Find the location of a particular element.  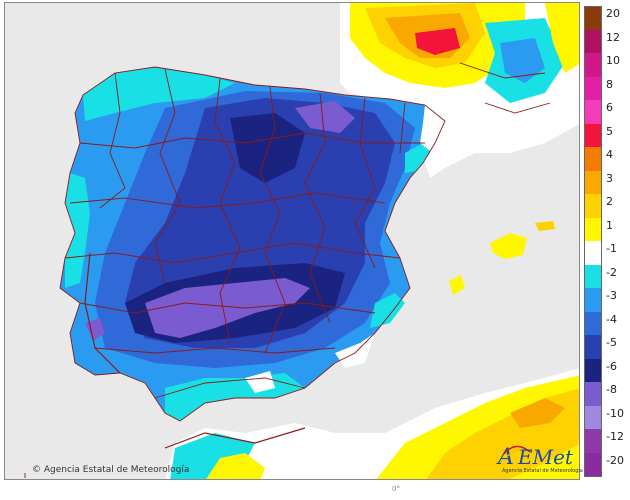

legend-label: -12 is located at coordinates (615, 436).